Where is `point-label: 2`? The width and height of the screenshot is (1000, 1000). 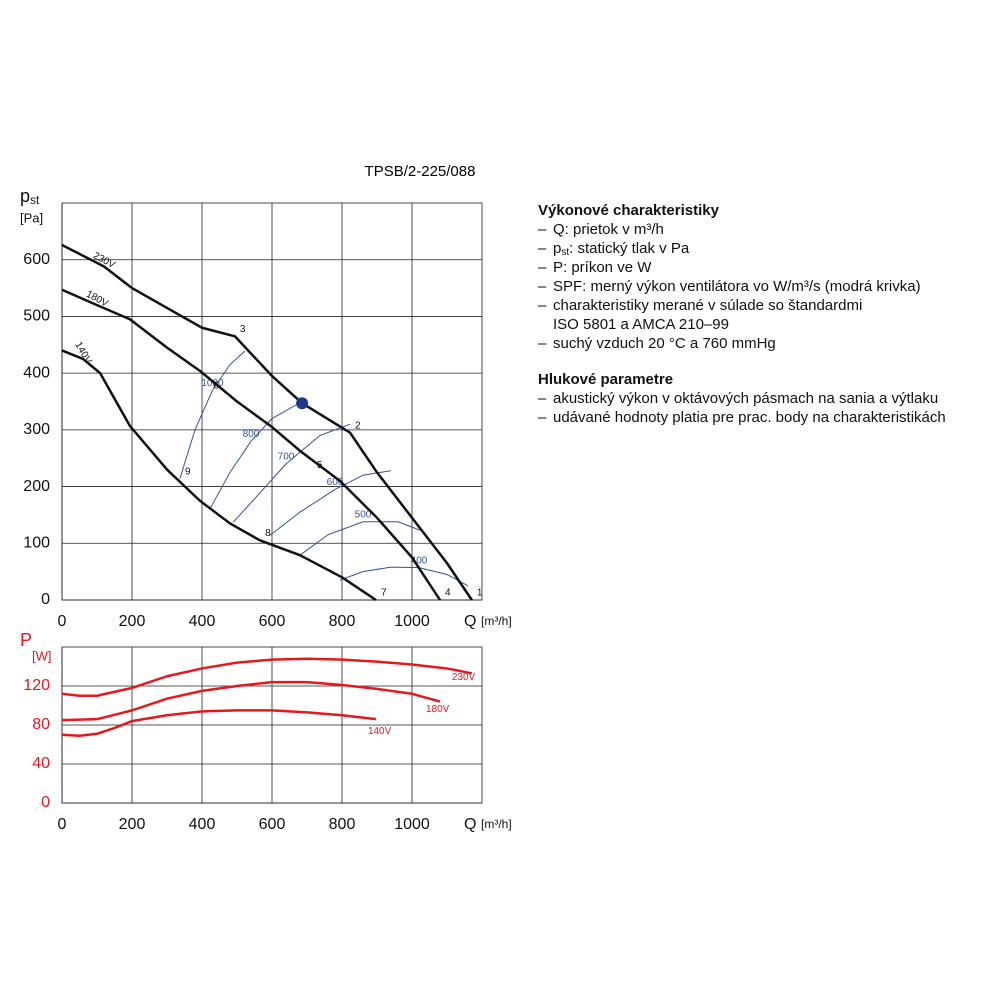
point-label: 2 is located at coordinates (358, 425).